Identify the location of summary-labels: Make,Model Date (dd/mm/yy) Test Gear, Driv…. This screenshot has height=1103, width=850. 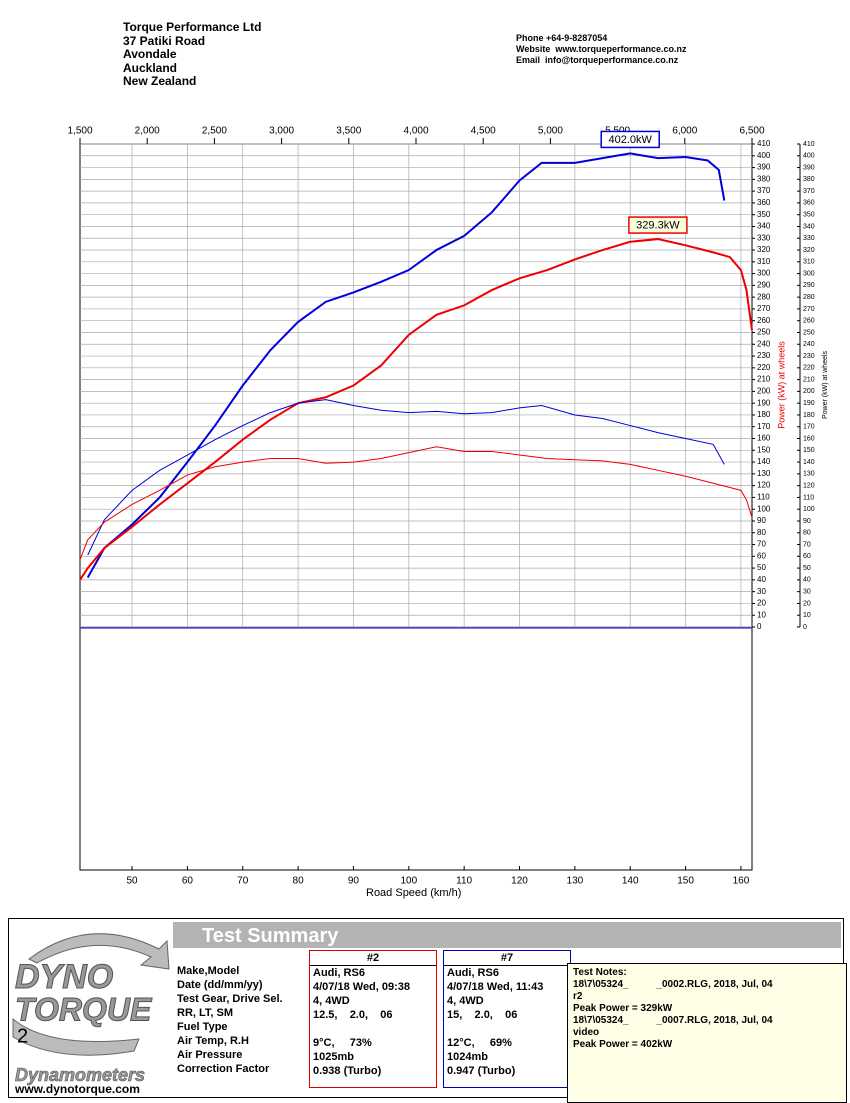
(230, 1033).